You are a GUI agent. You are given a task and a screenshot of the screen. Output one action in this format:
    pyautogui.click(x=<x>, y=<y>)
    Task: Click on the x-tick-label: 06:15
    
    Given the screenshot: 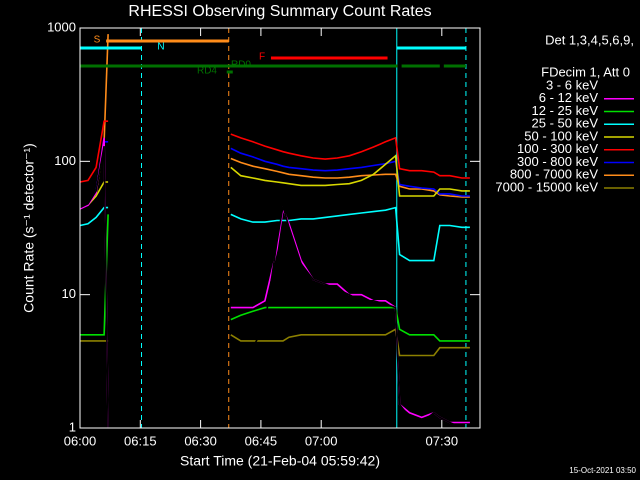 What is the action you would take?
    pyautogui.click(x=140, y=440)
    